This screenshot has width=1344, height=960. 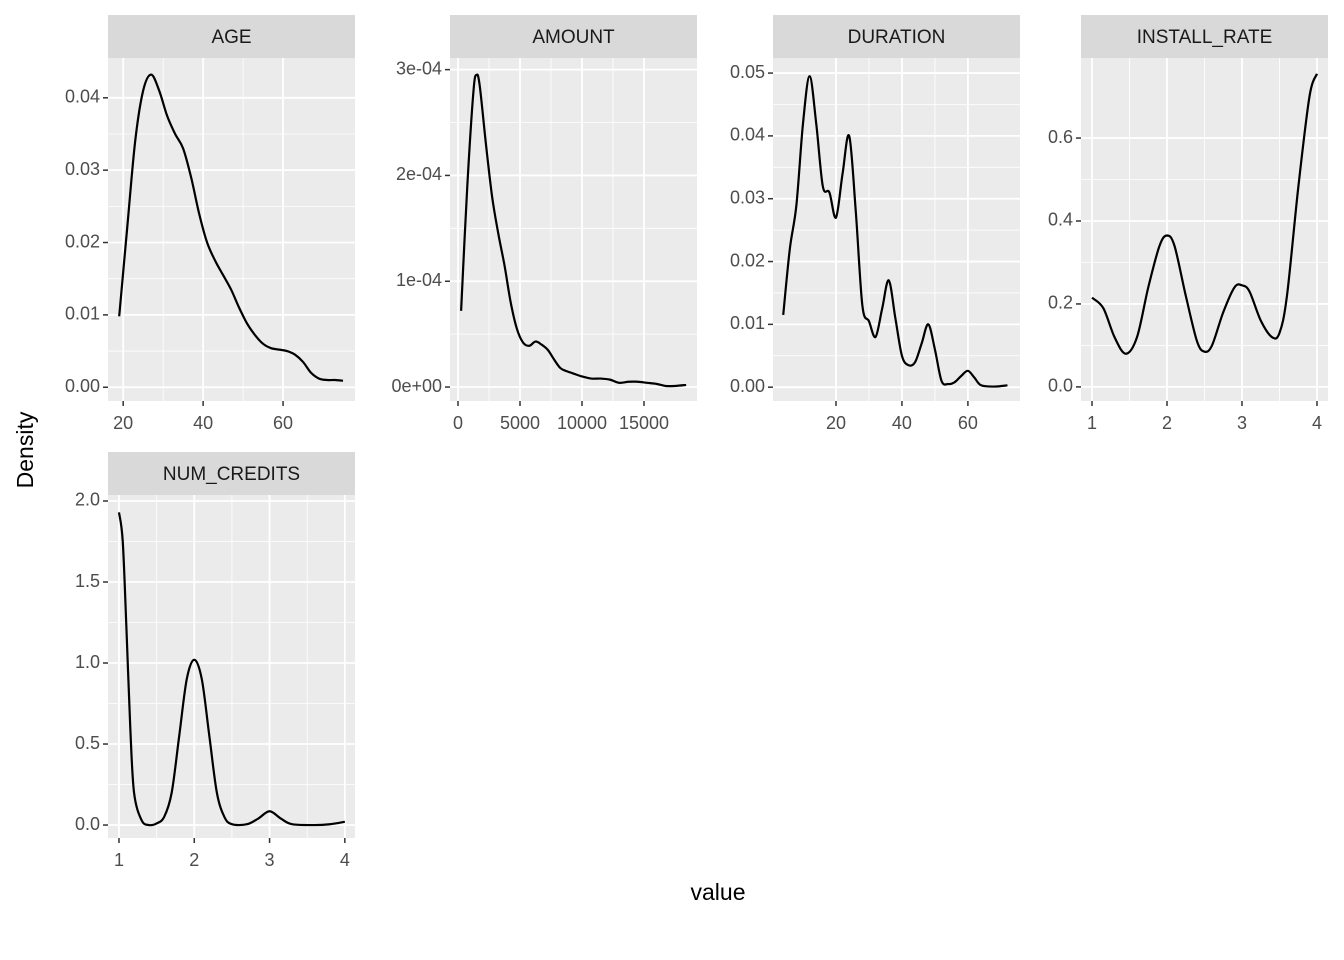 What do you see at coordinates (458, 423) in the screenshot?
I see `x-tick-label: 0` at bounding box center [458, 423].